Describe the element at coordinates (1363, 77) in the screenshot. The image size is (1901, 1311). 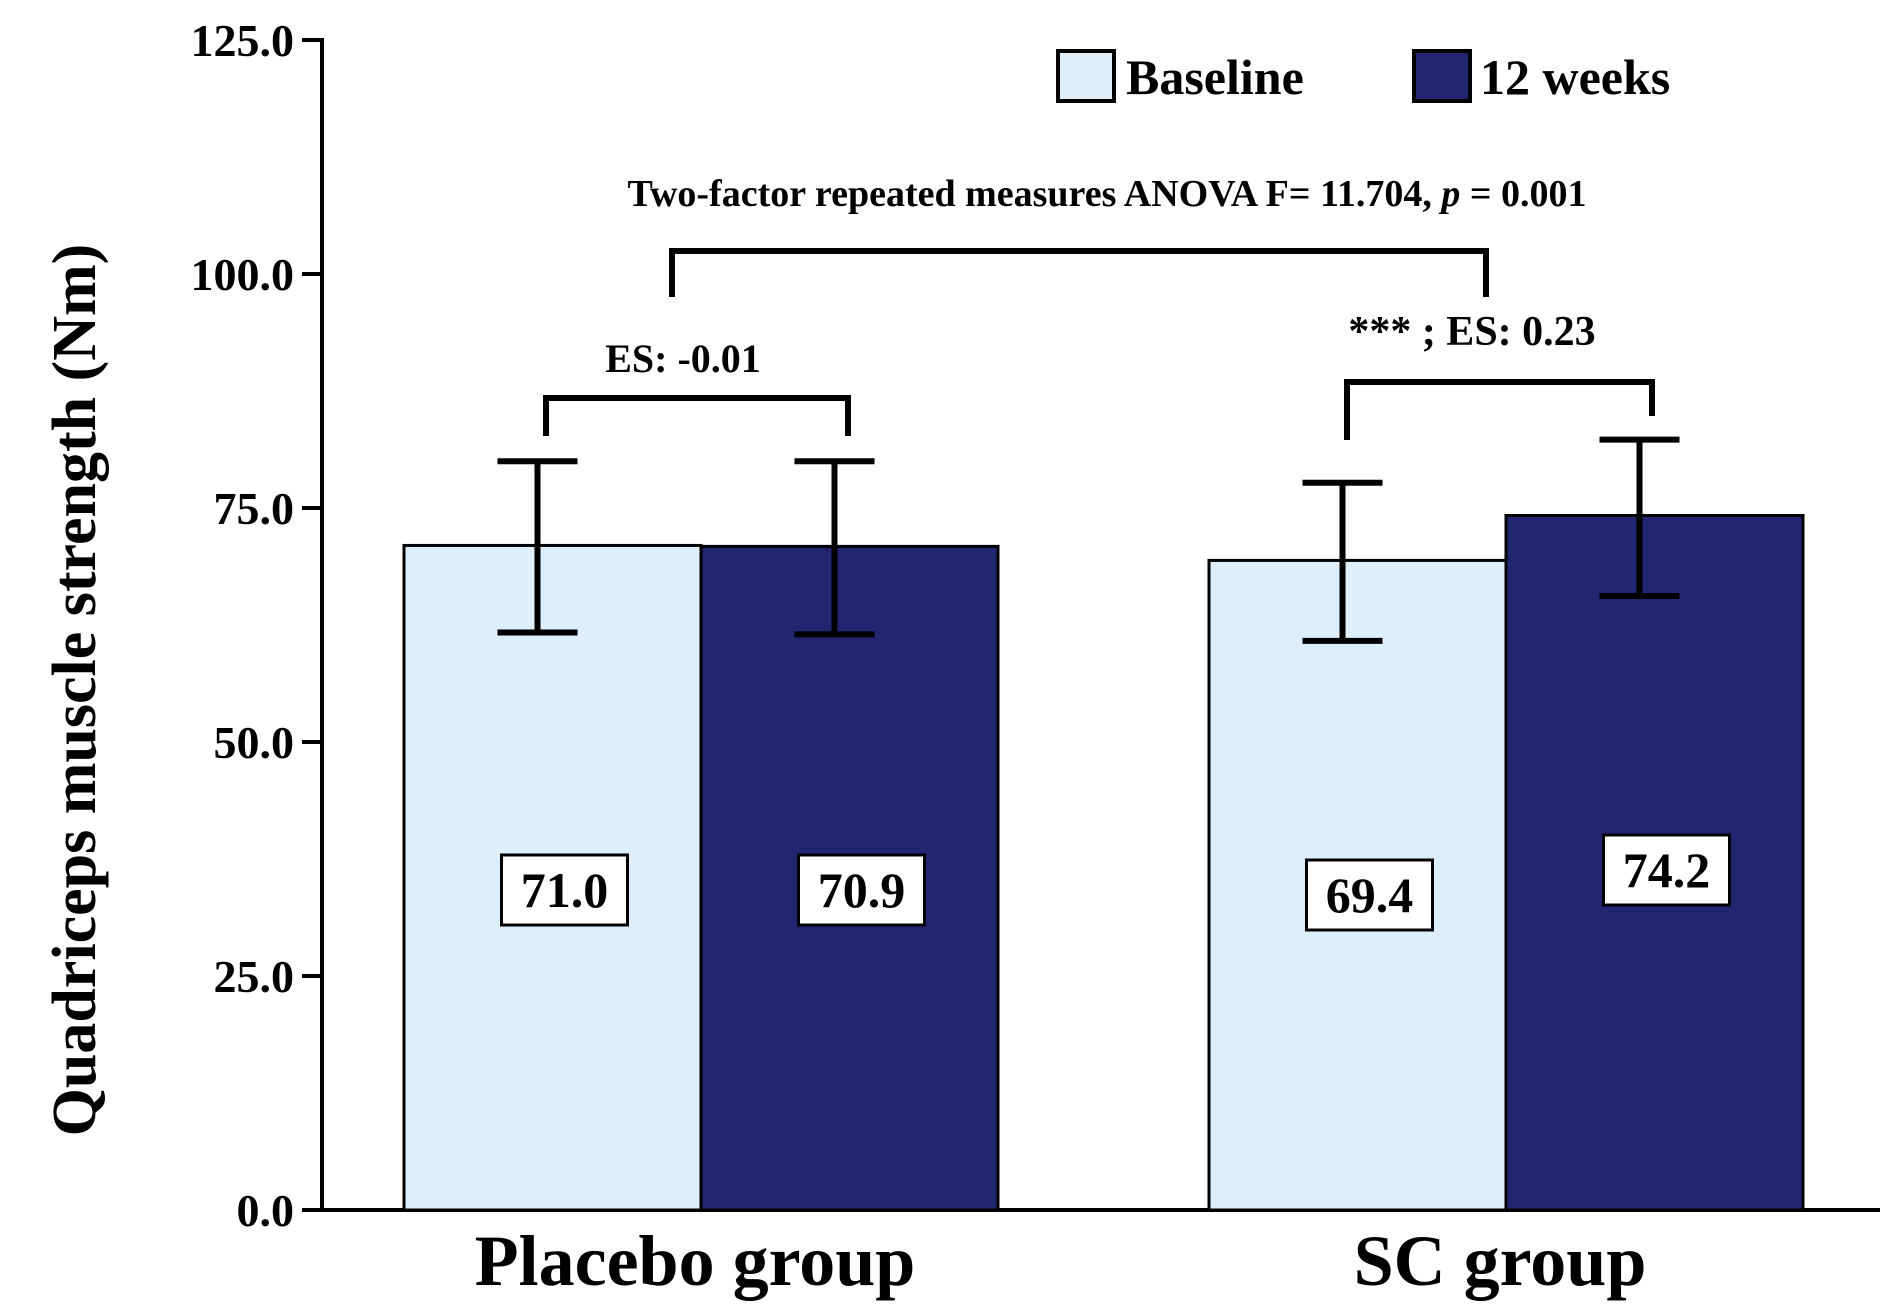
I see `legend: Baseline 12 weeks` at that location.